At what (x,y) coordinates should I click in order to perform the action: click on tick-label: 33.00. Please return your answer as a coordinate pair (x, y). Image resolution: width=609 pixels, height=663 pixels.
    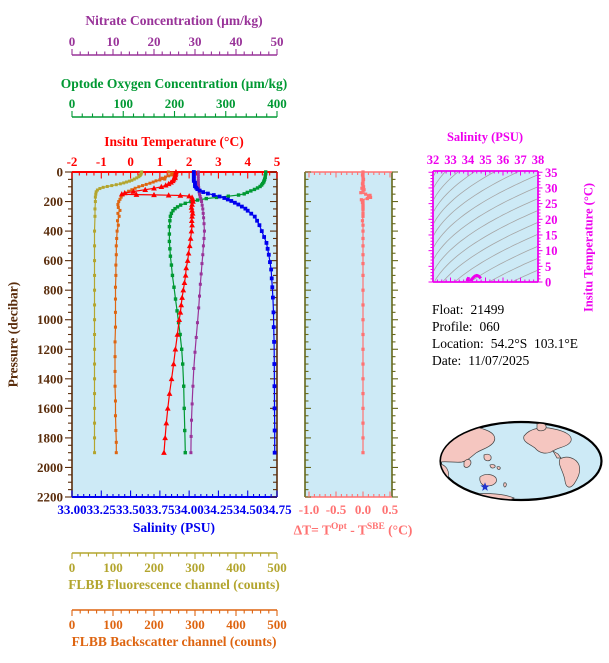
    Looking at the image, I should click on (71, 509).